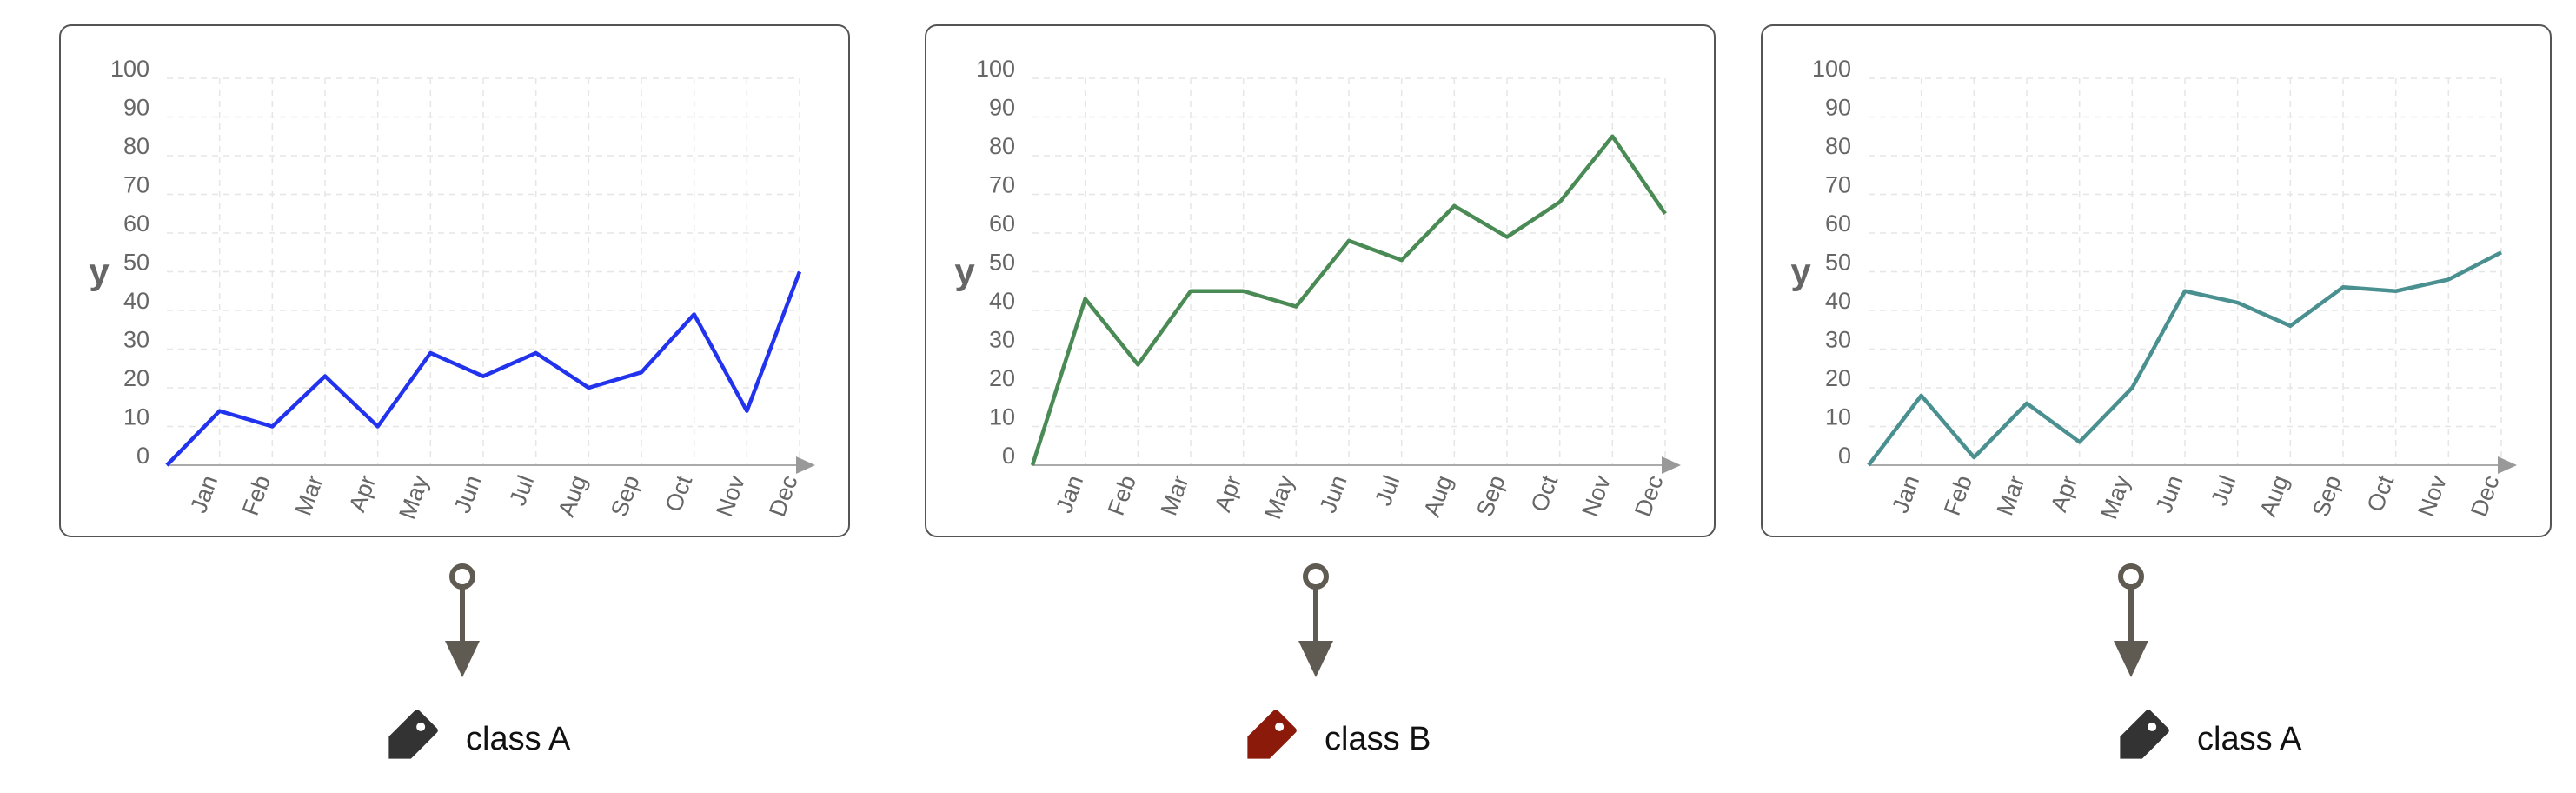 The height and width of the screenshot is (793, 2576). I want to click on series-line, so click(483, 368).